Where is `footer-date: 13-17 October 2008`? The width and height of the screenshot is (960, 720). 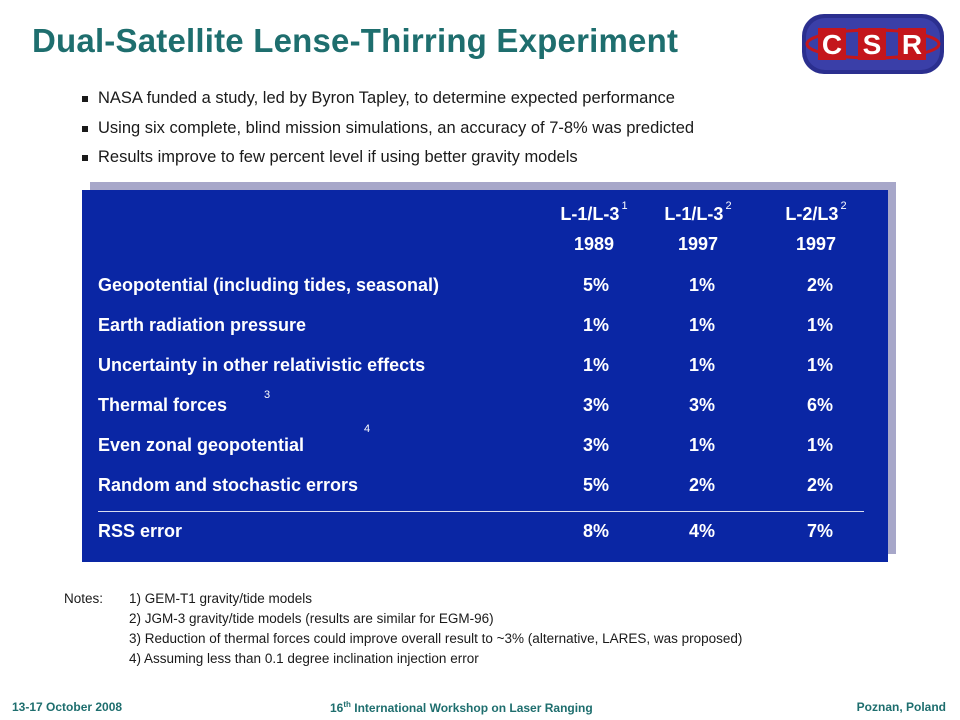
footer-date: 13-17 October 2008 is located at coordinates (67, 707).